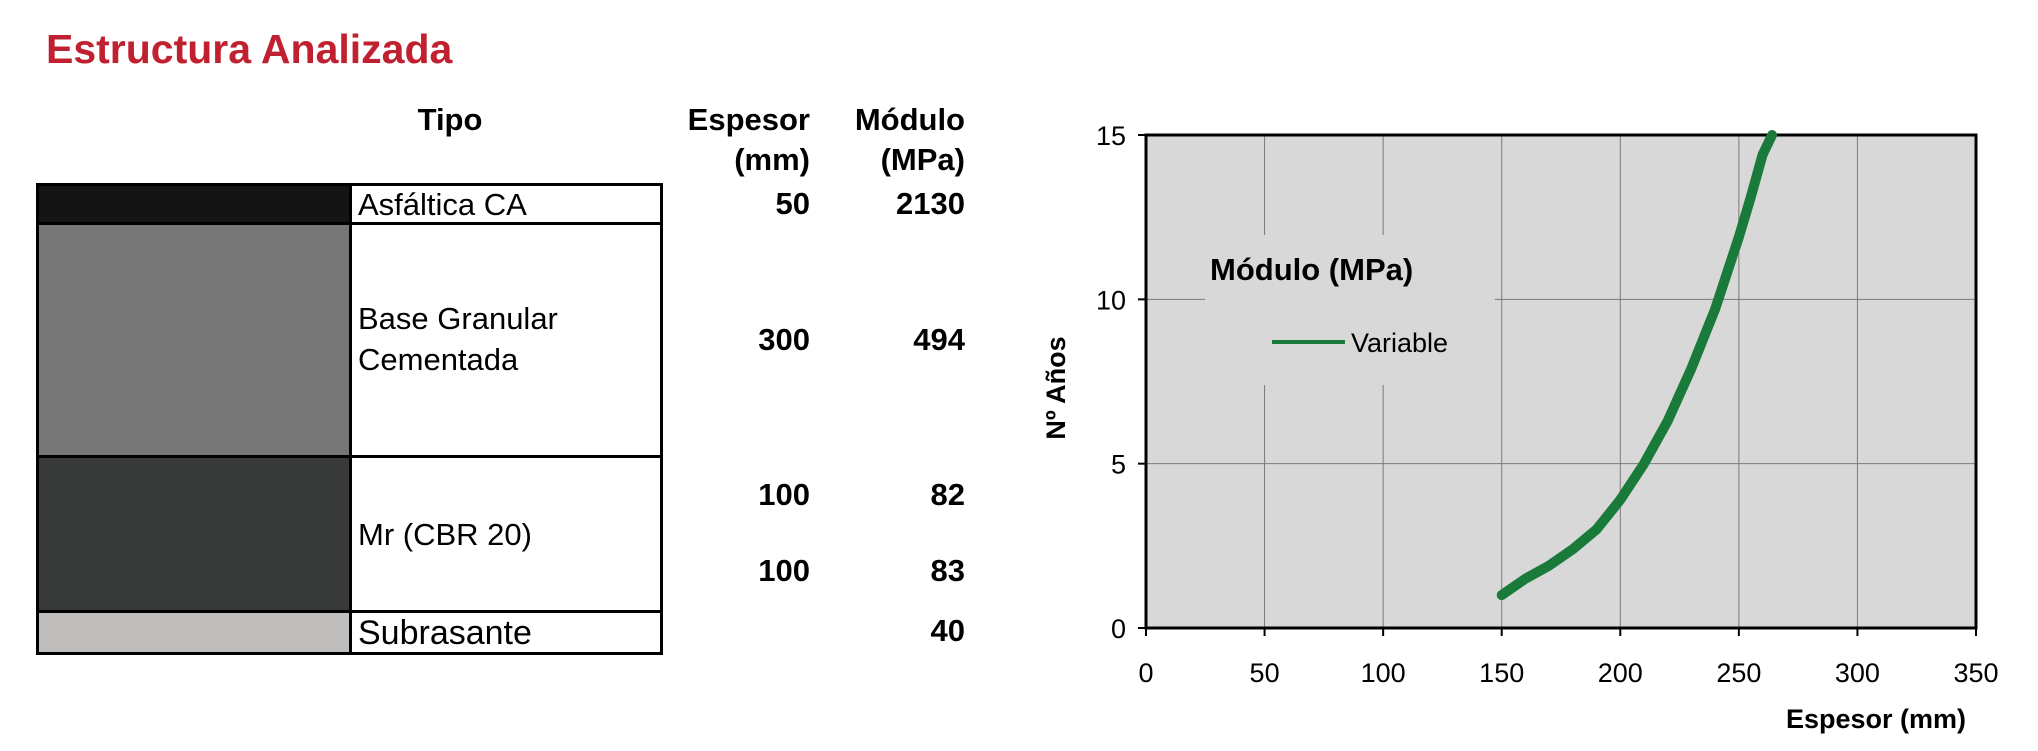  What do you see at coordinates (892, 140) in the screenshot?
I see `header-modulo: Módulo (MPa)` at bounding box center [892, 140].